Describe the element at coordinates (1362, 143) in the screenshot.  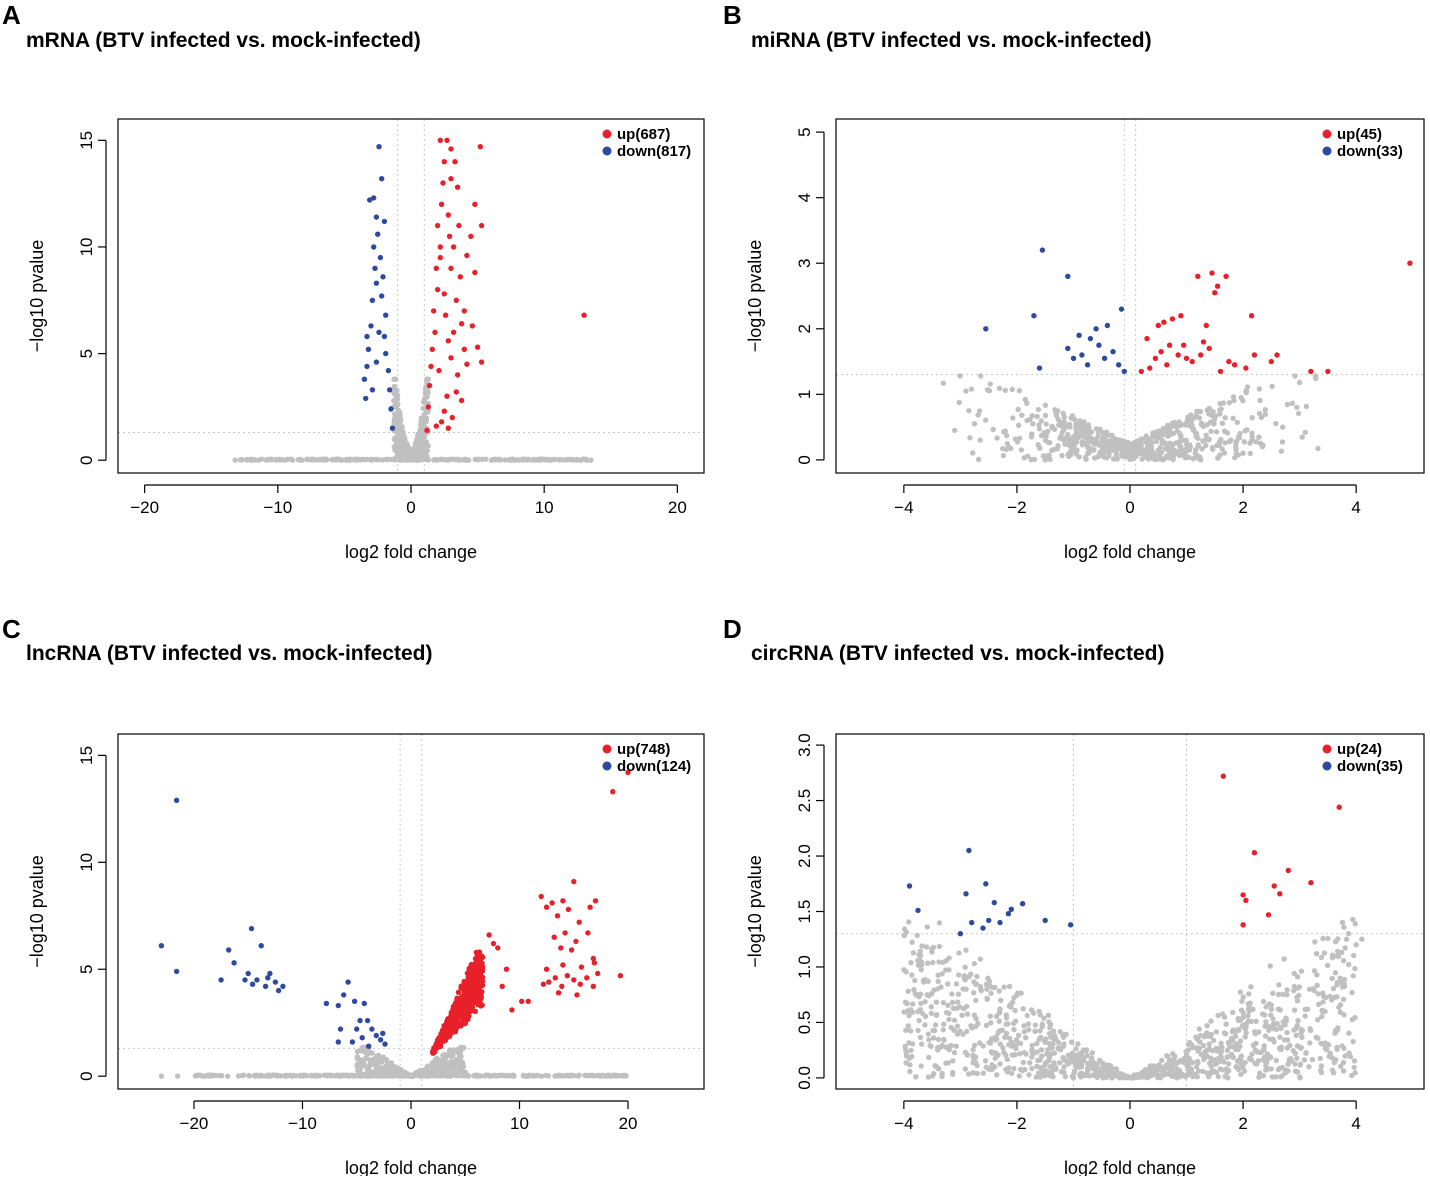
I see `legend: up(45)down(33)` at that location.